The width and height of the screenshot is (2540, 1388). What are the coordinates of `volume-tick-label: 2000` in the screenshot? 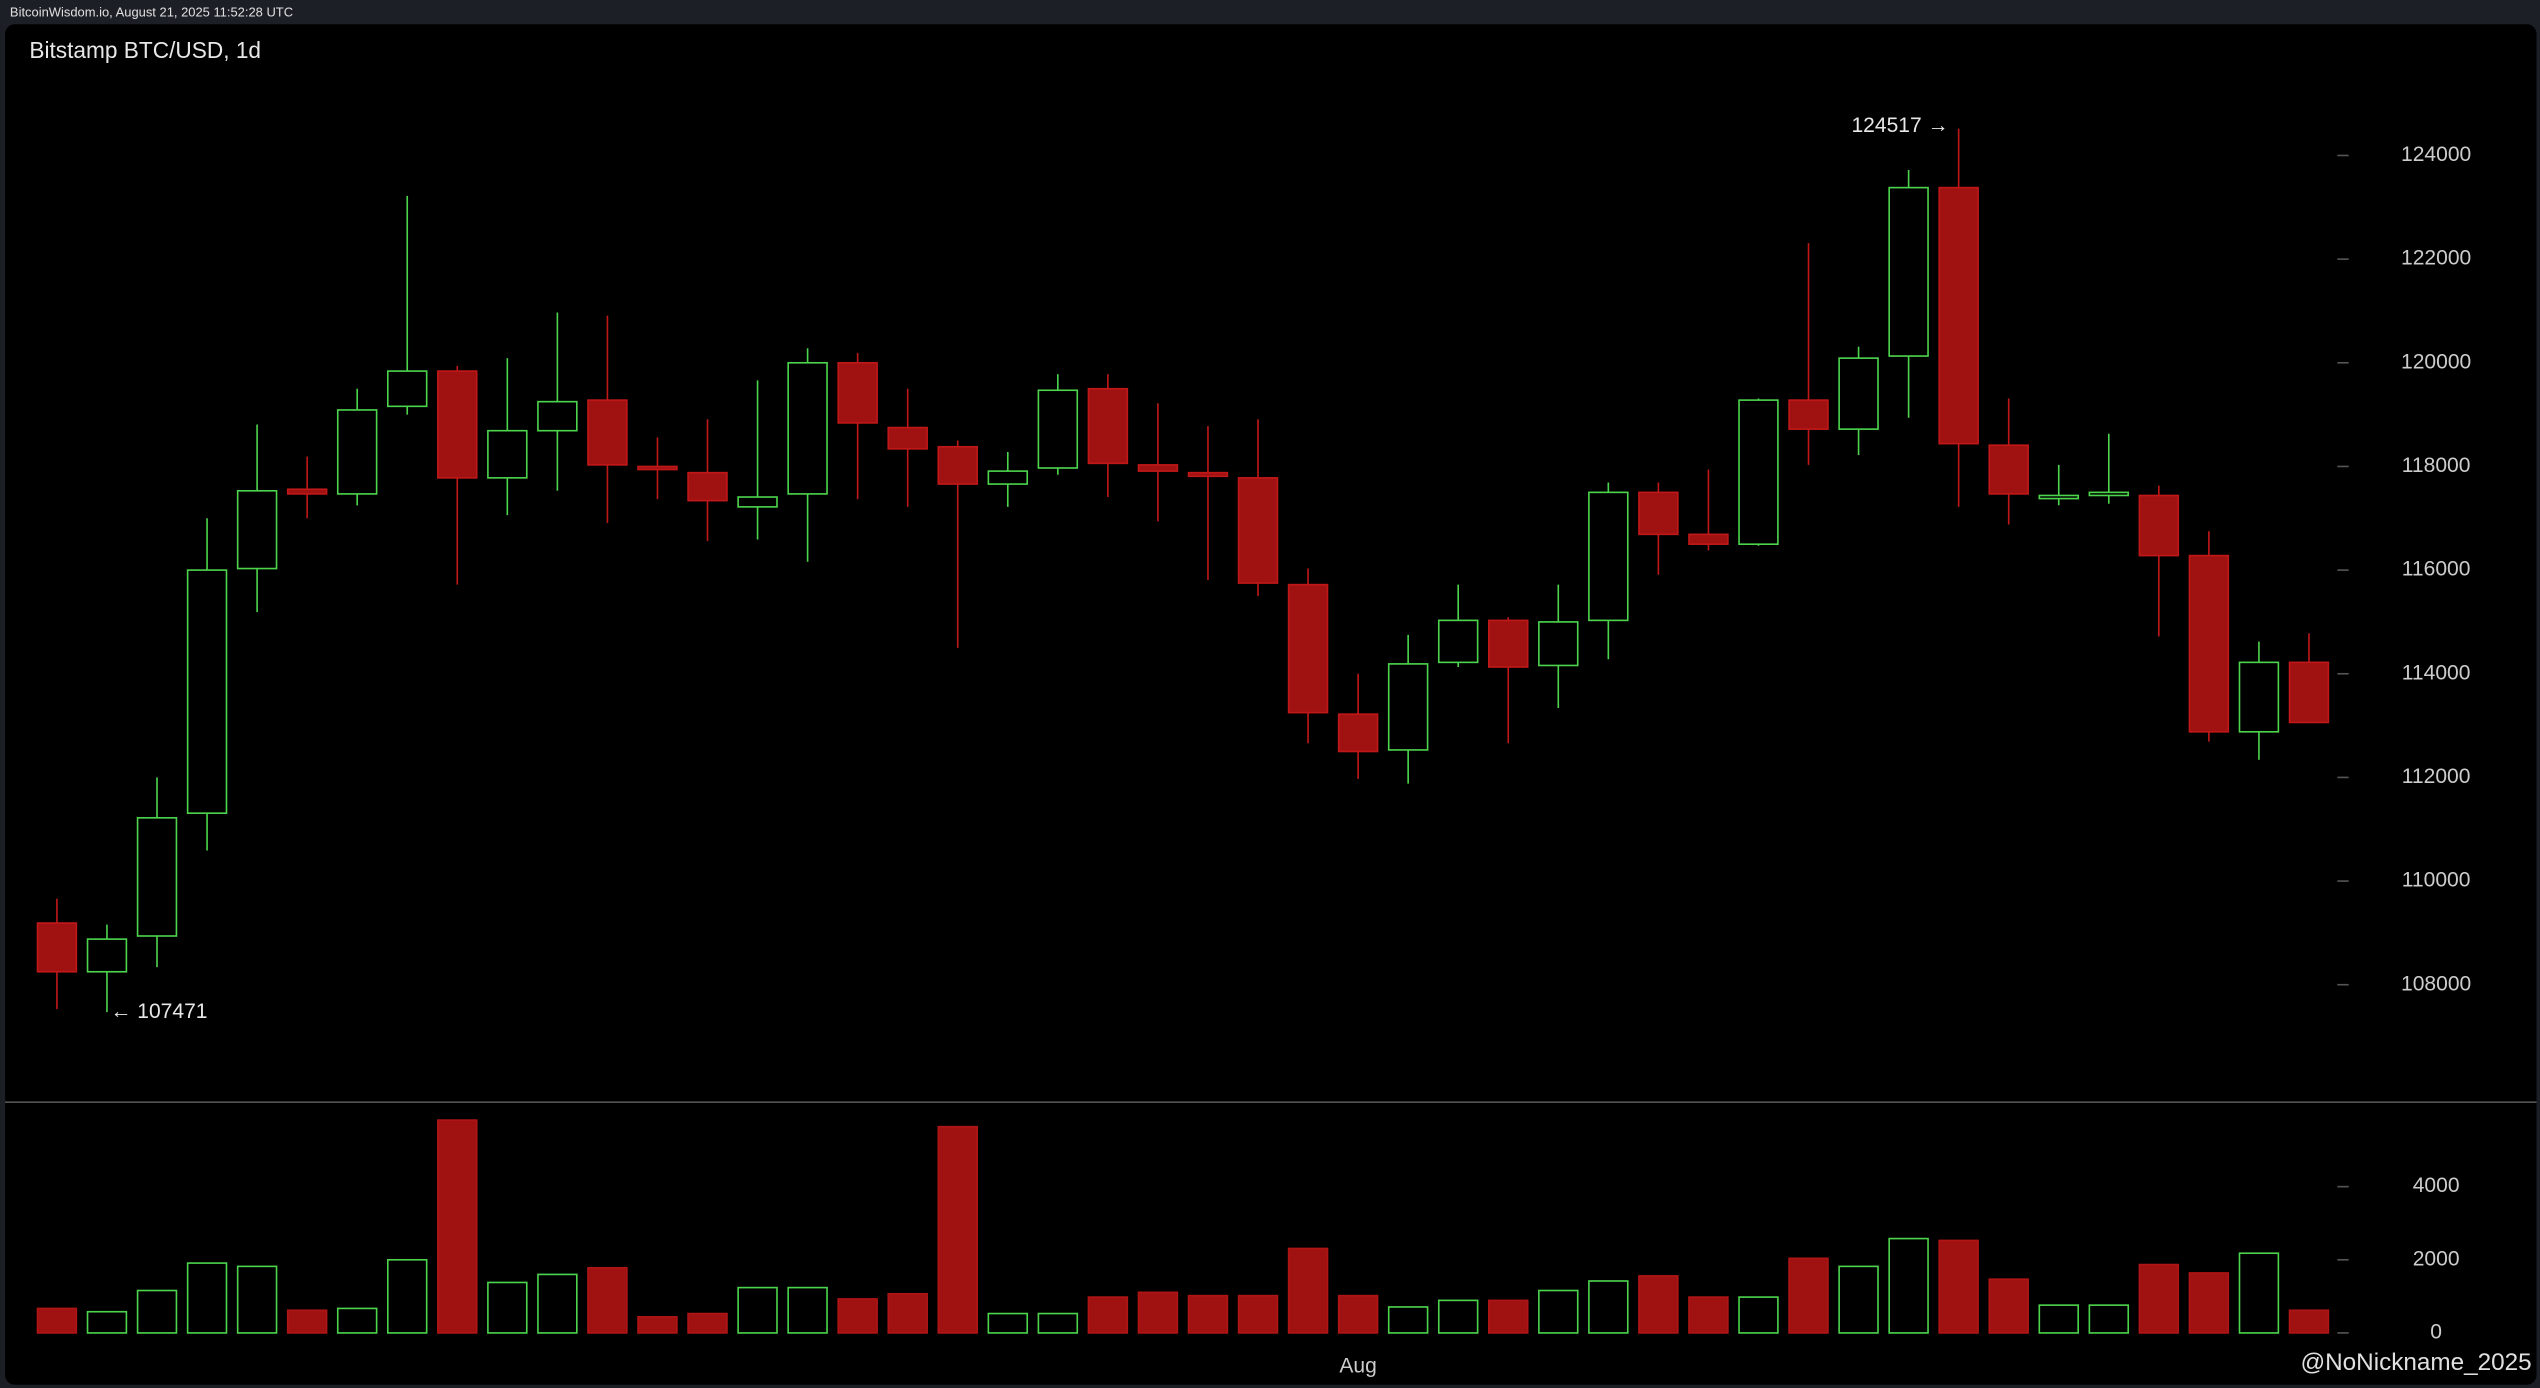 It's located at (2436, 1258).